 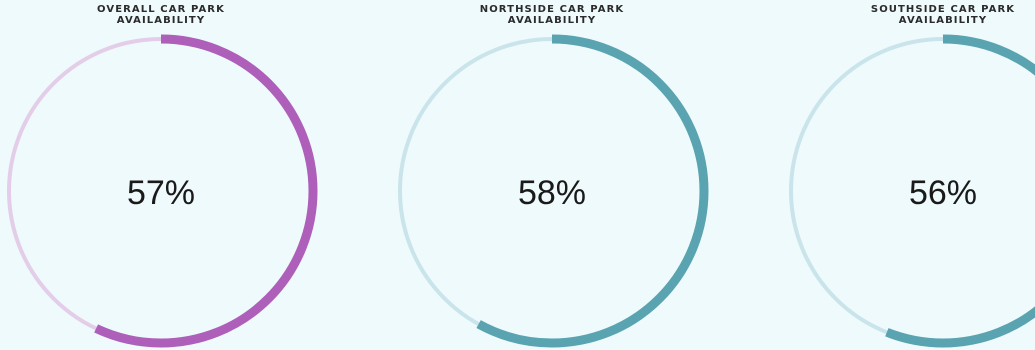 I want to click on gauge-value-northside: 58%, so click(x=552, y=193).